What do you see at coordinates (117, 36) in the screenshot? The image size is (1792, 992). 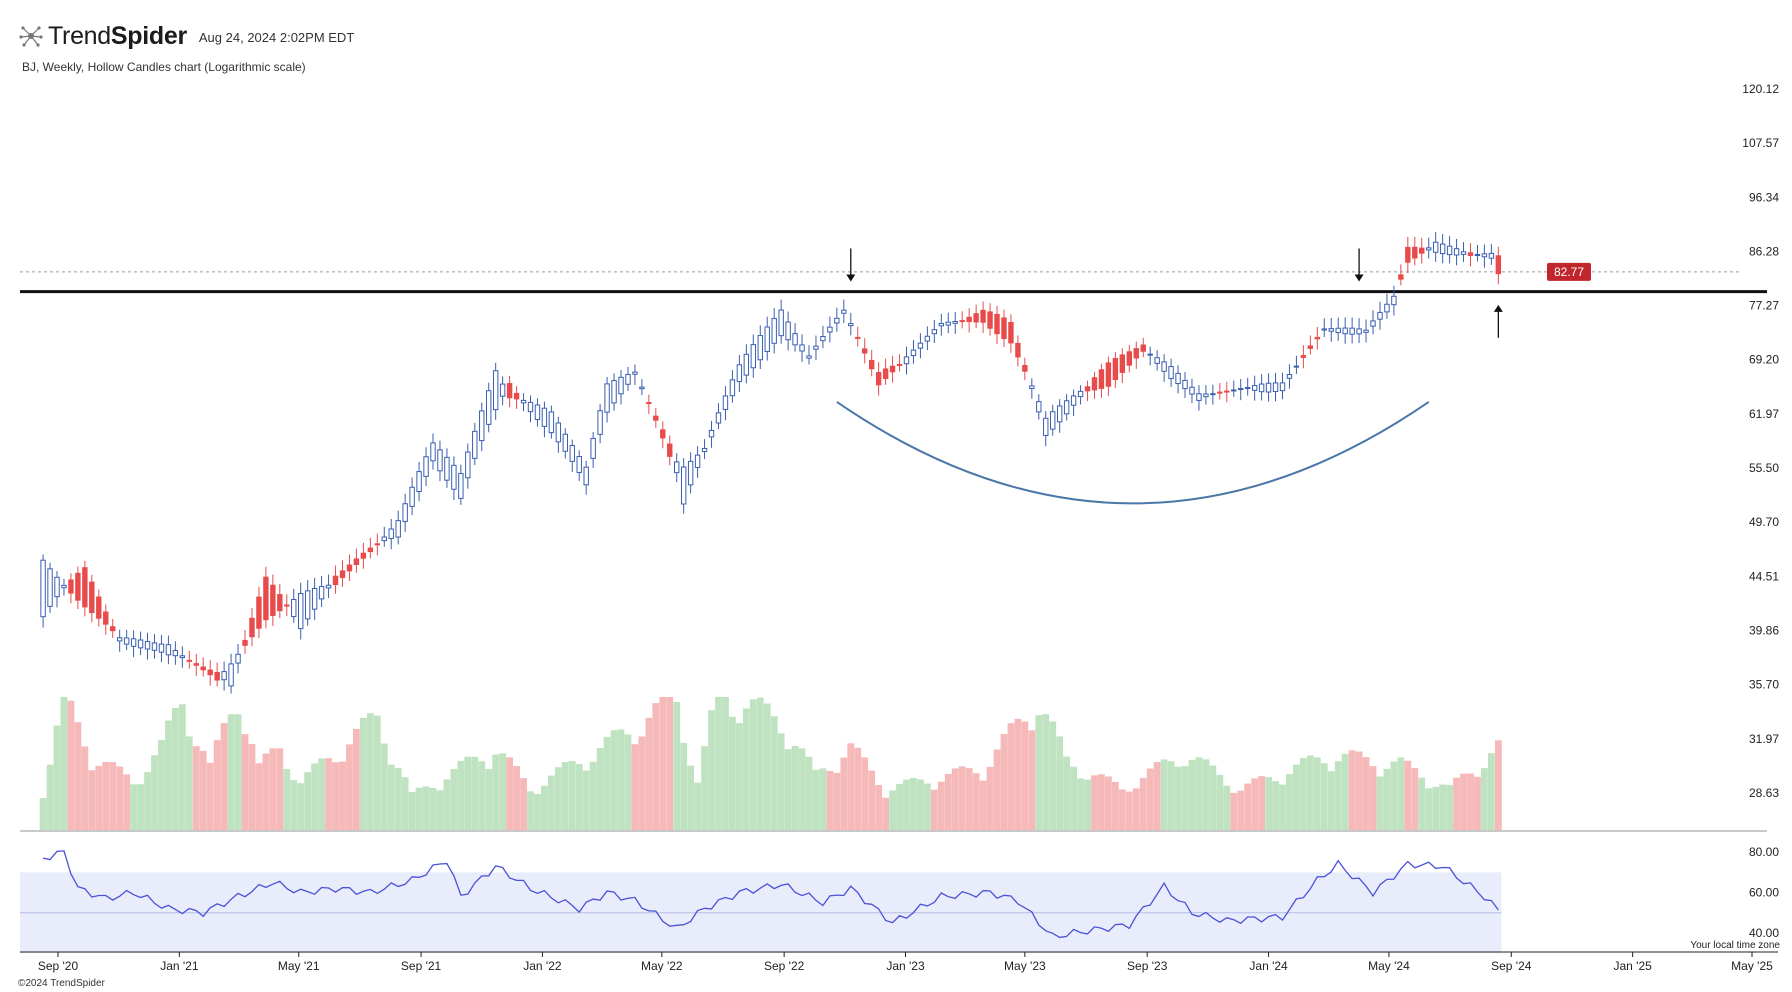 I see `brand-logo: TrendSpider` at bounding box center [117, 36].